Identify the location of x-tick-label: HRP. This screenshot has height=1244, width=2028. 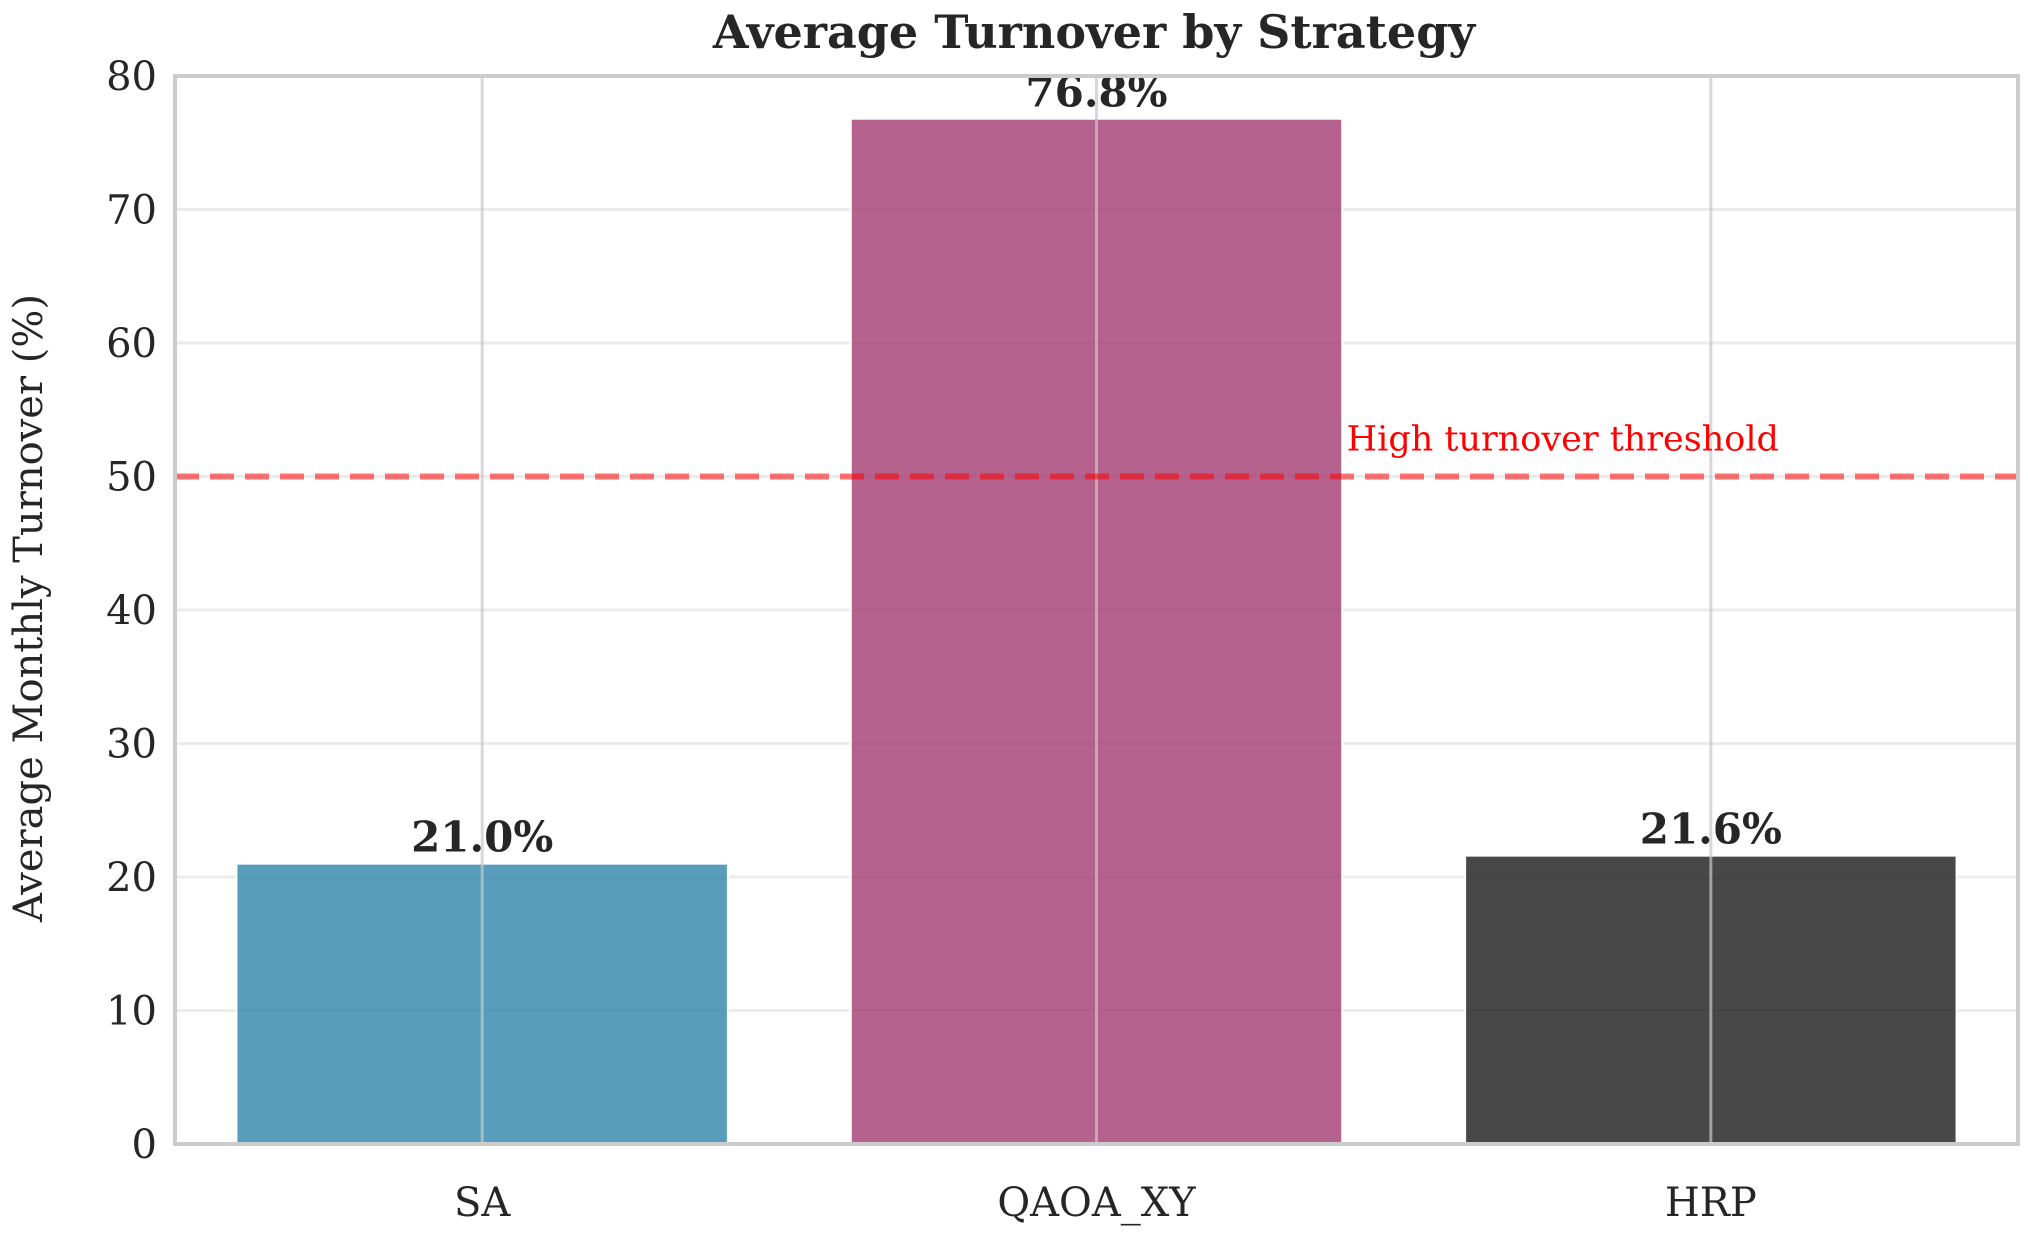
(1711, 1203).